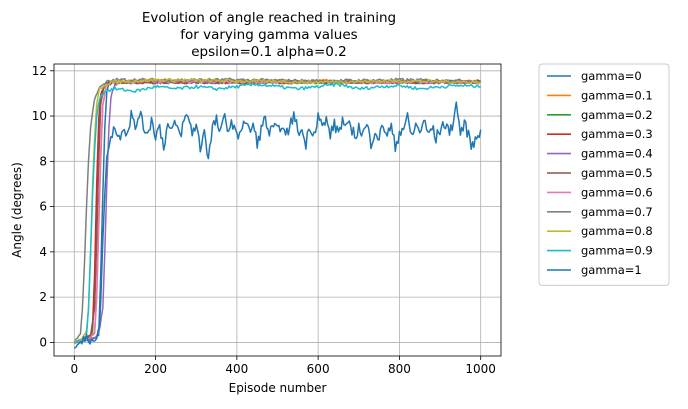  I want to click on legend-frame, so click(604, 174).